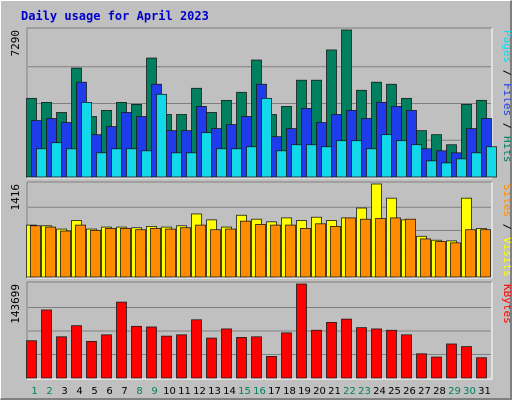 The height and width of the screenshot is (400, 512). Describe the element at coordinates (49, 391) in the screenshot. I see `x-tick-label: 2` at that location.